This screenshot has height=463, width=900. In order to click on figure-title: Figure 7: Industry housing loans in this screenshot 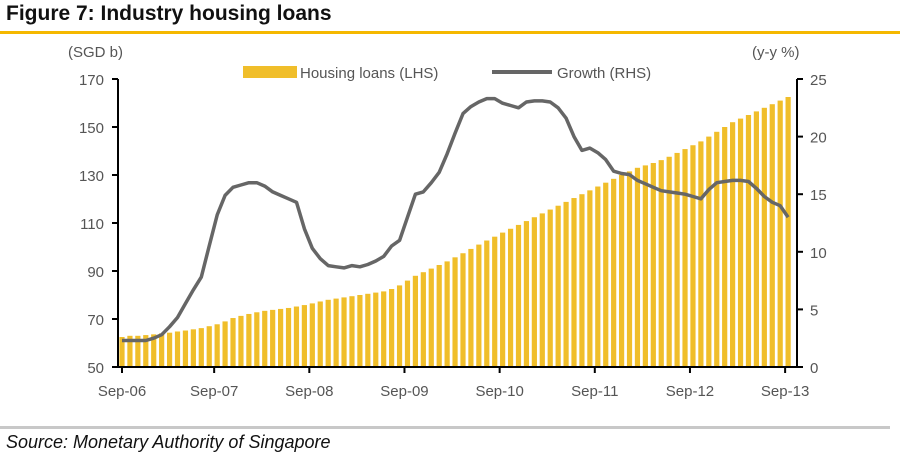, I will do `click(169, 13)`.